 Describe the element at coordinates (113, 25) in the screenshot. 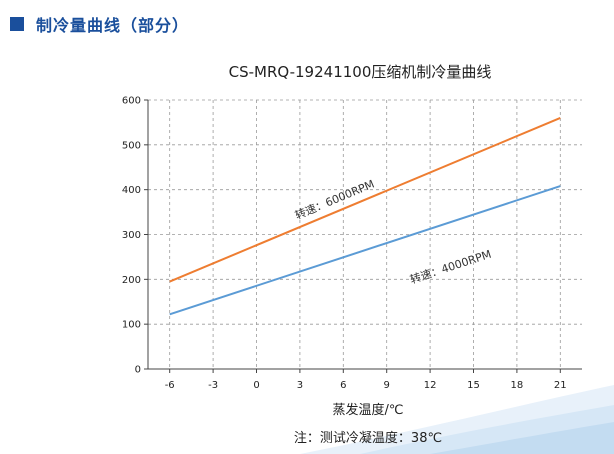

I see `section-title: 制冷量曲线（部分）` at that location.